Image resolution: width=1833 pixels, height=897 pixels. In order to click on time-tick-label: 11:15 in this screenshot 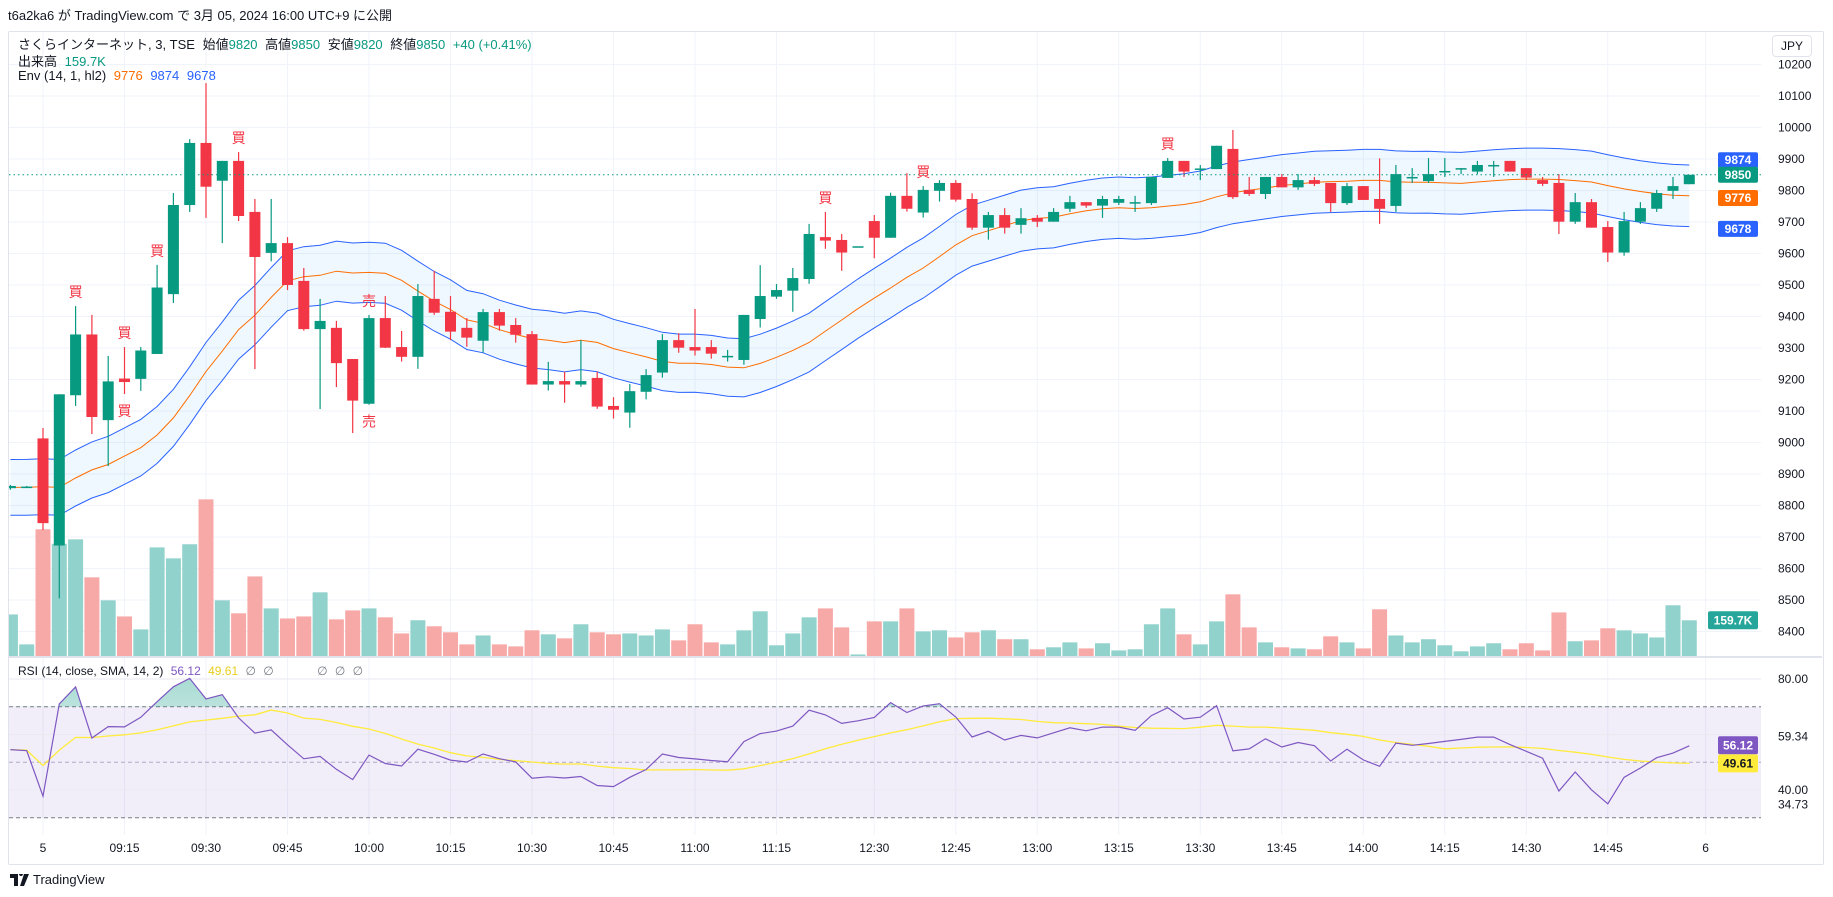, I will do `click(776, 848)`.